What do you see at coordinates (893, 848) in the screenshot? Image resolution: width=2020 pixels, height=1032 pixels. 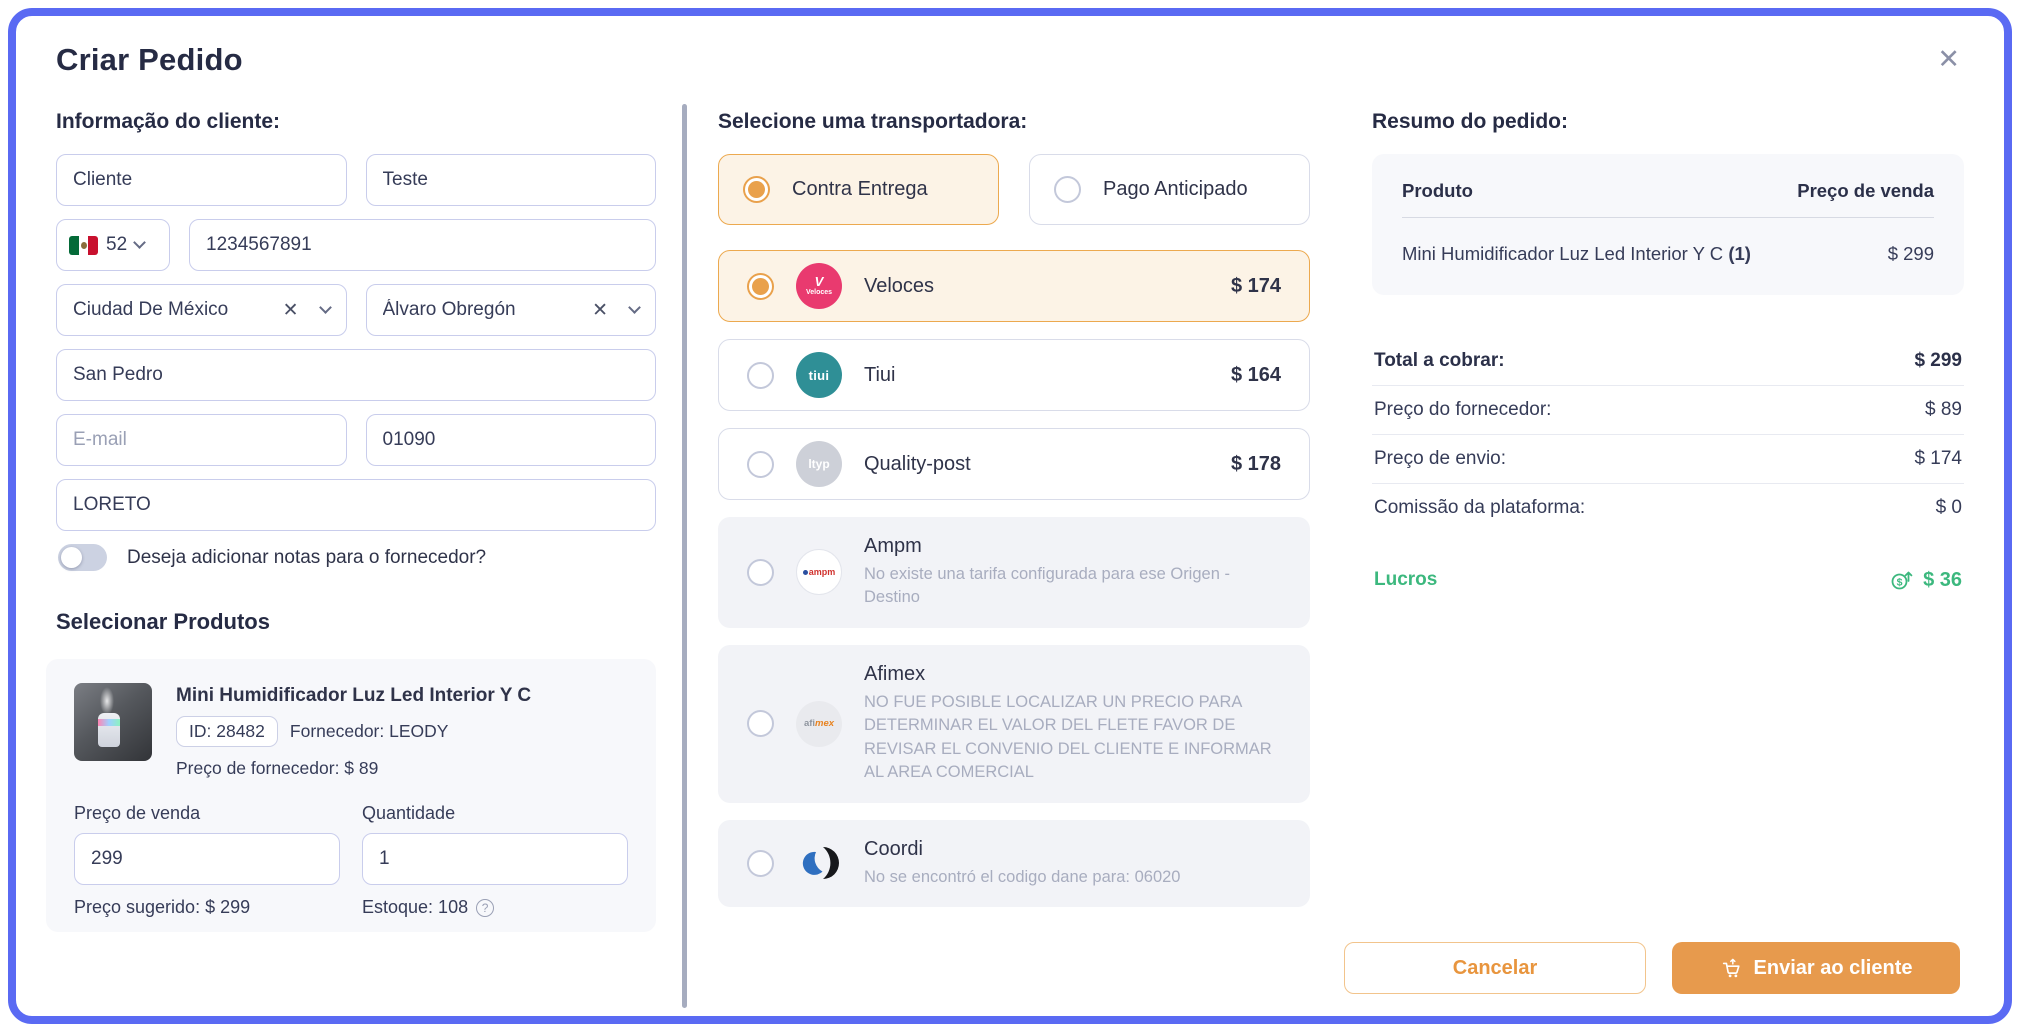 I see `carrier-name: Coordi` at bounding box center [893, 848].